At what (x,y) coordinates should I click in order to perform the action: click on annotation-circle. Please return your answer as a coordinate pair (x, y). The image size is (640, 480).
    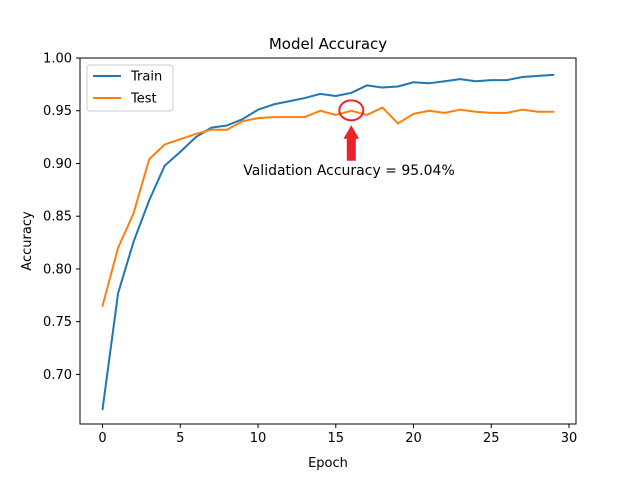
    Looking at the image, I should click on (351, 110).